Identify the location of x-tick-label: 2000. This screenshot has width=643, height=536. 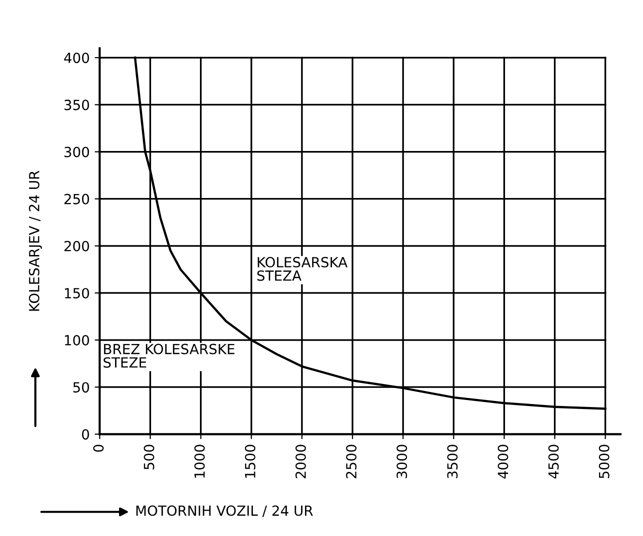
(300, 461).